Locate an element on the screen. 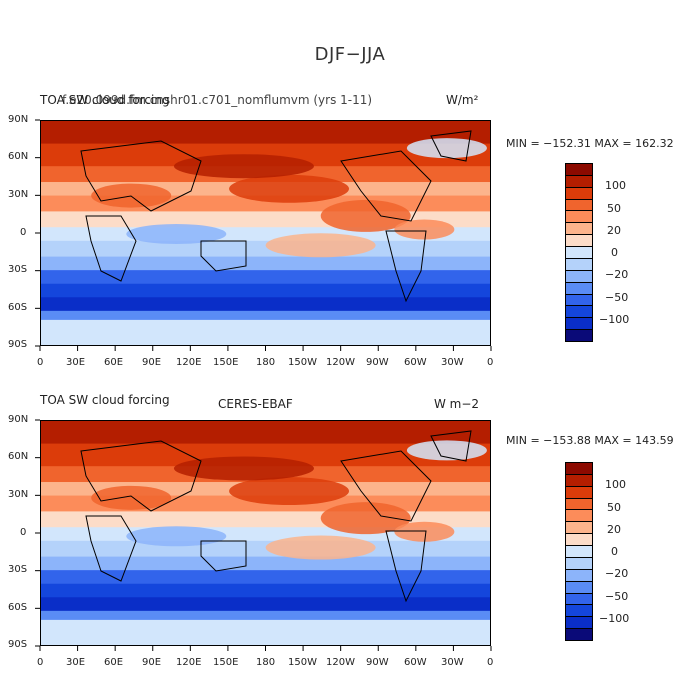  panel2-lat-label: 90N is located at coordinates (18, 419).